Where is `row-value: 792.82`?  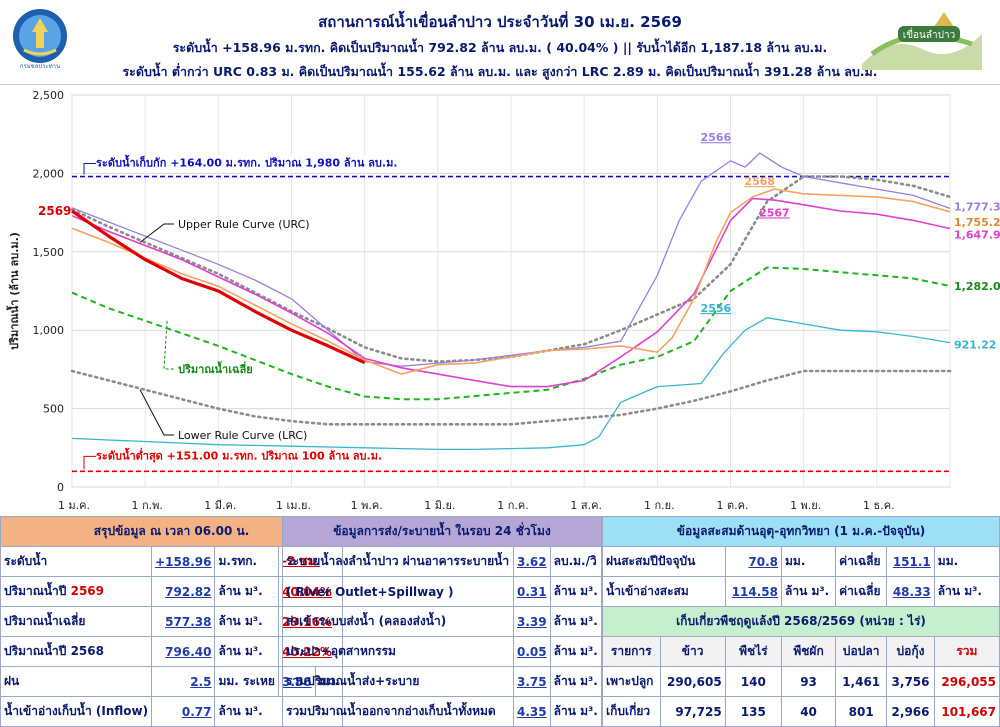
row-value: 792.82 is located at coordinates (183, 591).